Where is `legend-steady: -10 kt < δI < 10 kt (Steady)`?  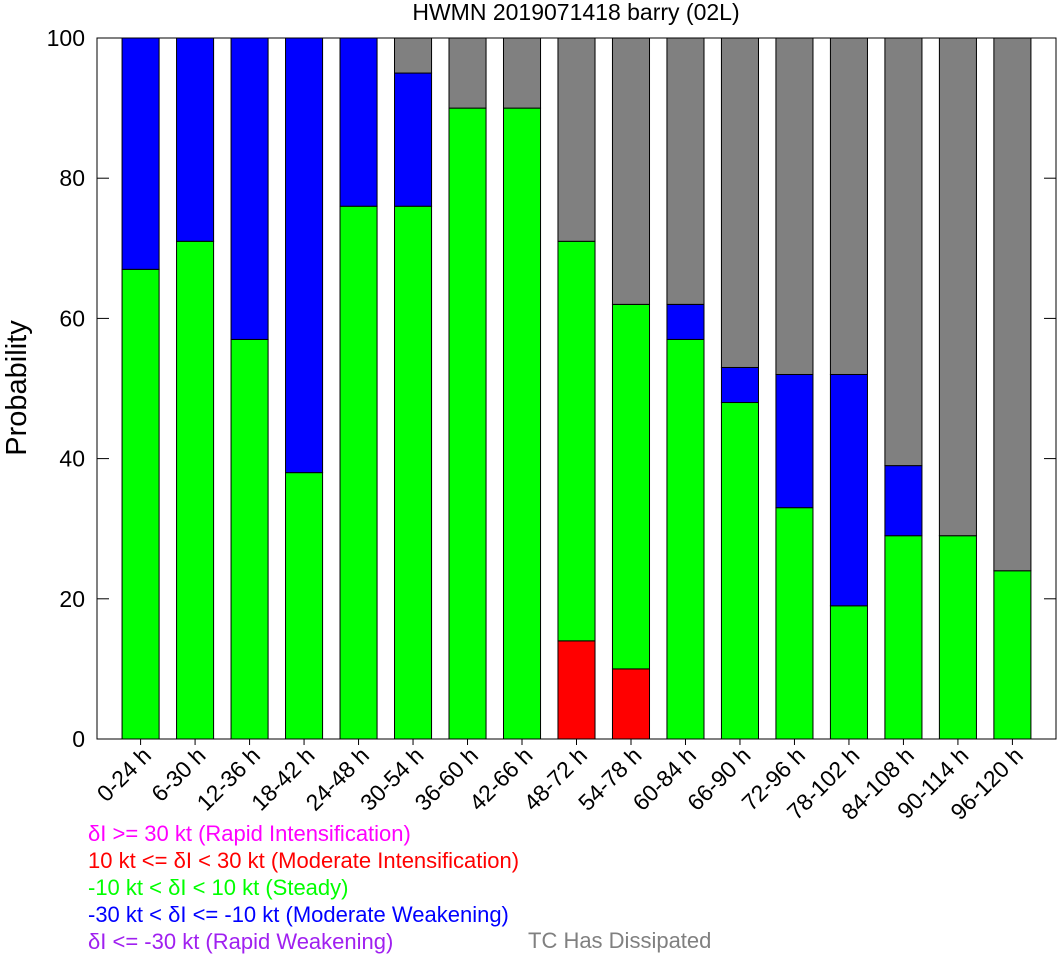
legend-steady: -10 kt < δI < 10 kt (Steady) is located at coordinates (218, 887).